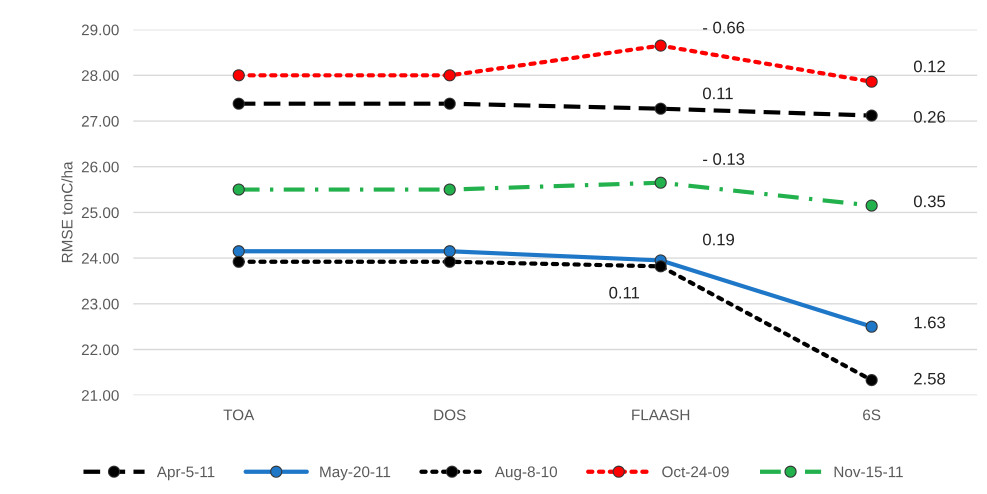  What do you see at coordinates (526, 473) in the screenshot?
I see `legend-label: Aug-8-10` at bounding box center [526, 473].